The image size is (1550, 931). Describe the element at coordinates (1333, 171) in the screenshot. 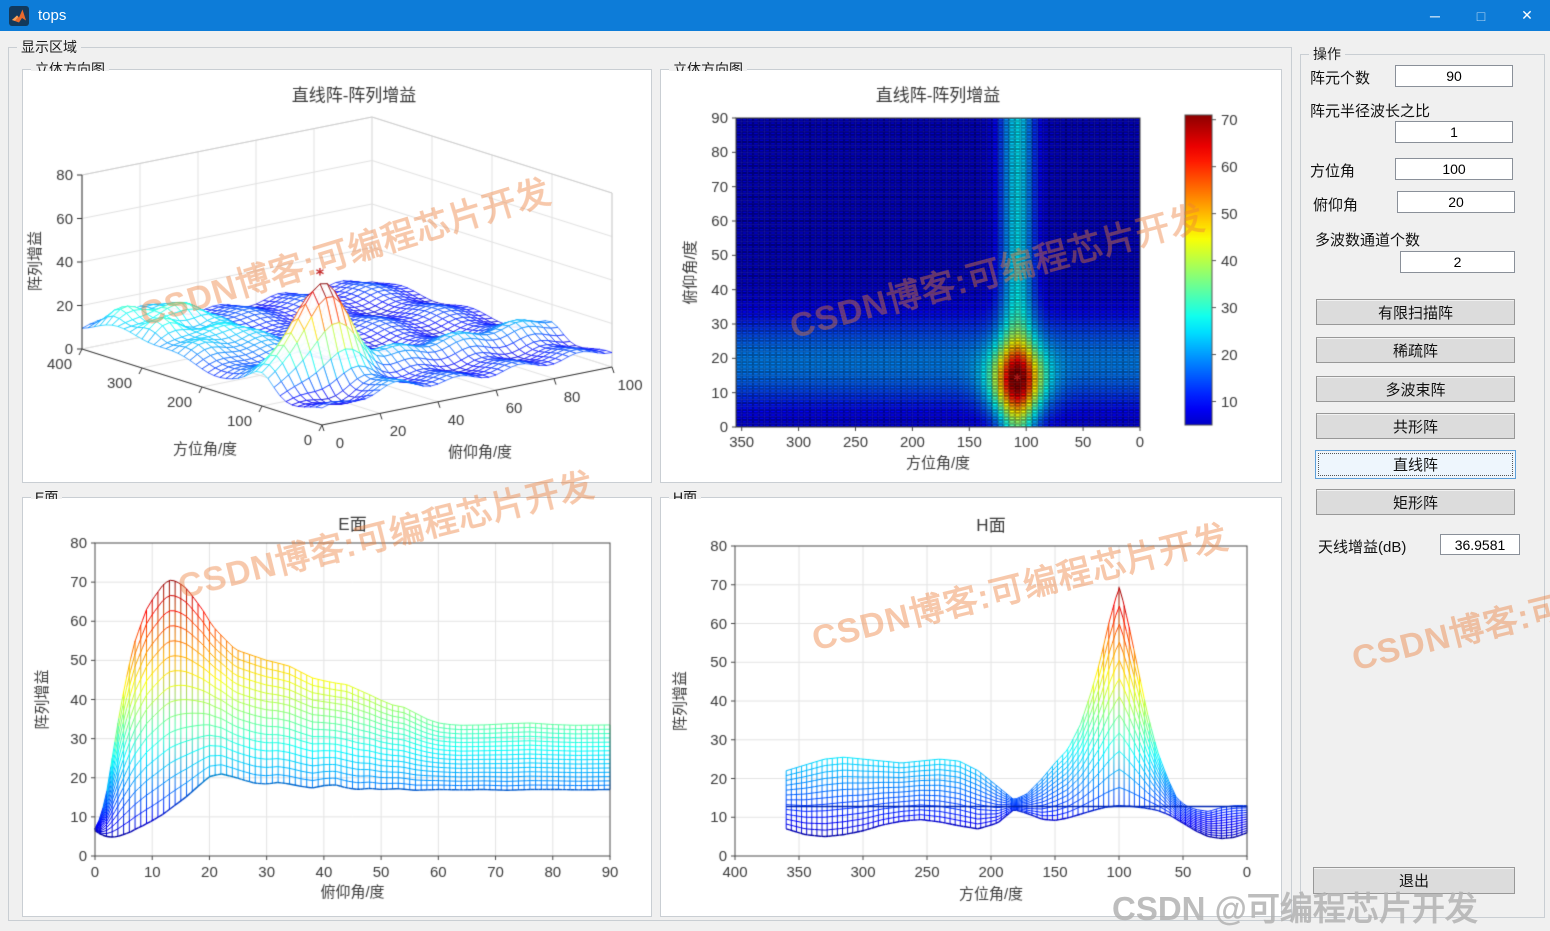

I see `azimuth-label: 方位角` at that location.